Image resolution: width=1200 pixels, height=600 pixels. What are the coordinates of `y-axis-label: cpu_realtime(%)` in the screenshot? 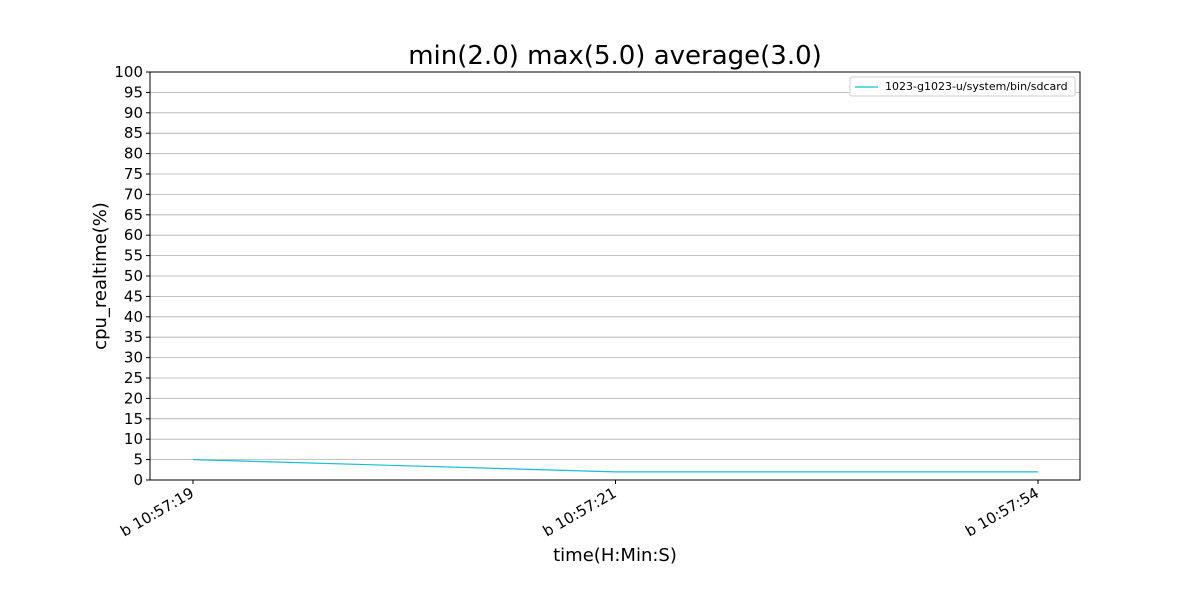 It's located at (100, 276).